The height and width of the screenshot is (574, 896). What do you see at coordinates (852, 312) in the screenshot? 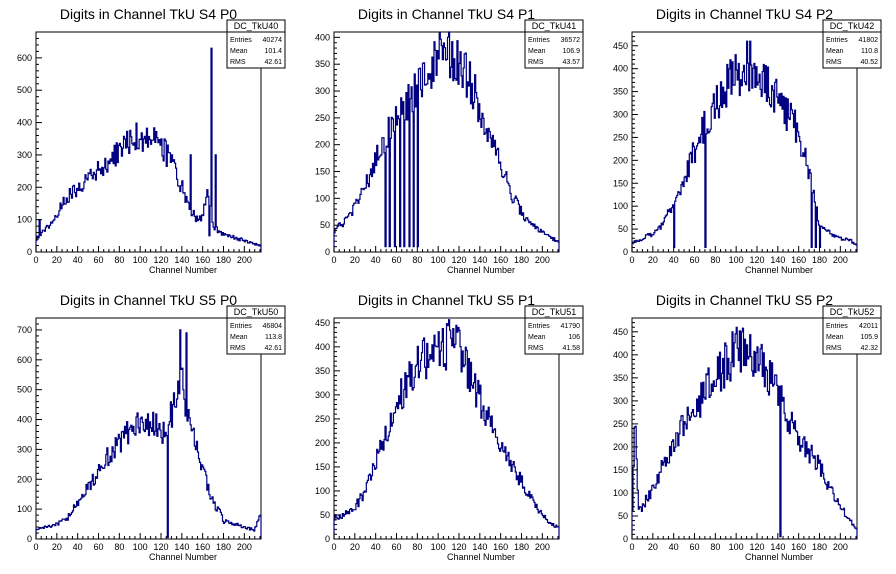
I see `stats-name: DC_TkU52` at bounding box center [852, 312].